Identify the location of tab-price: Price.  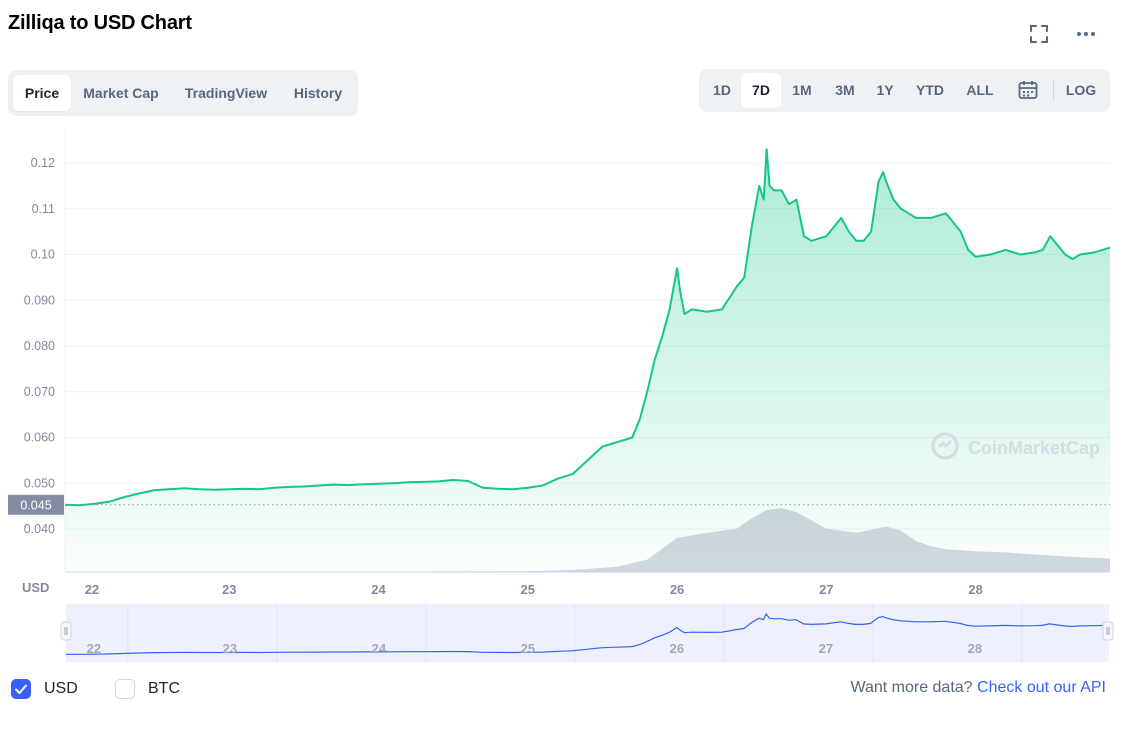
(42, 93).